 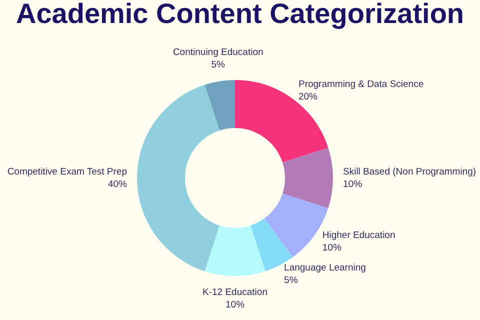 I want to click on chart-title: Academic Content Categorization, so click(x=240, y=15).